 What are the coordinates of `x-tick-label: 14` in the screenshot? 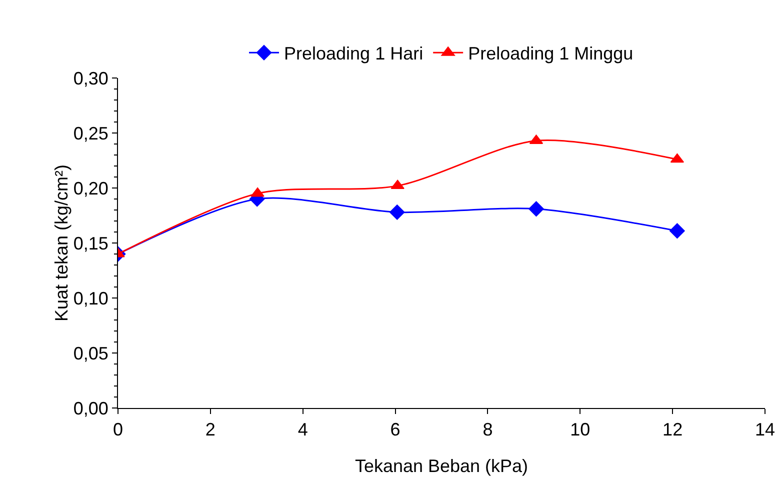 It's located at (765, 430).